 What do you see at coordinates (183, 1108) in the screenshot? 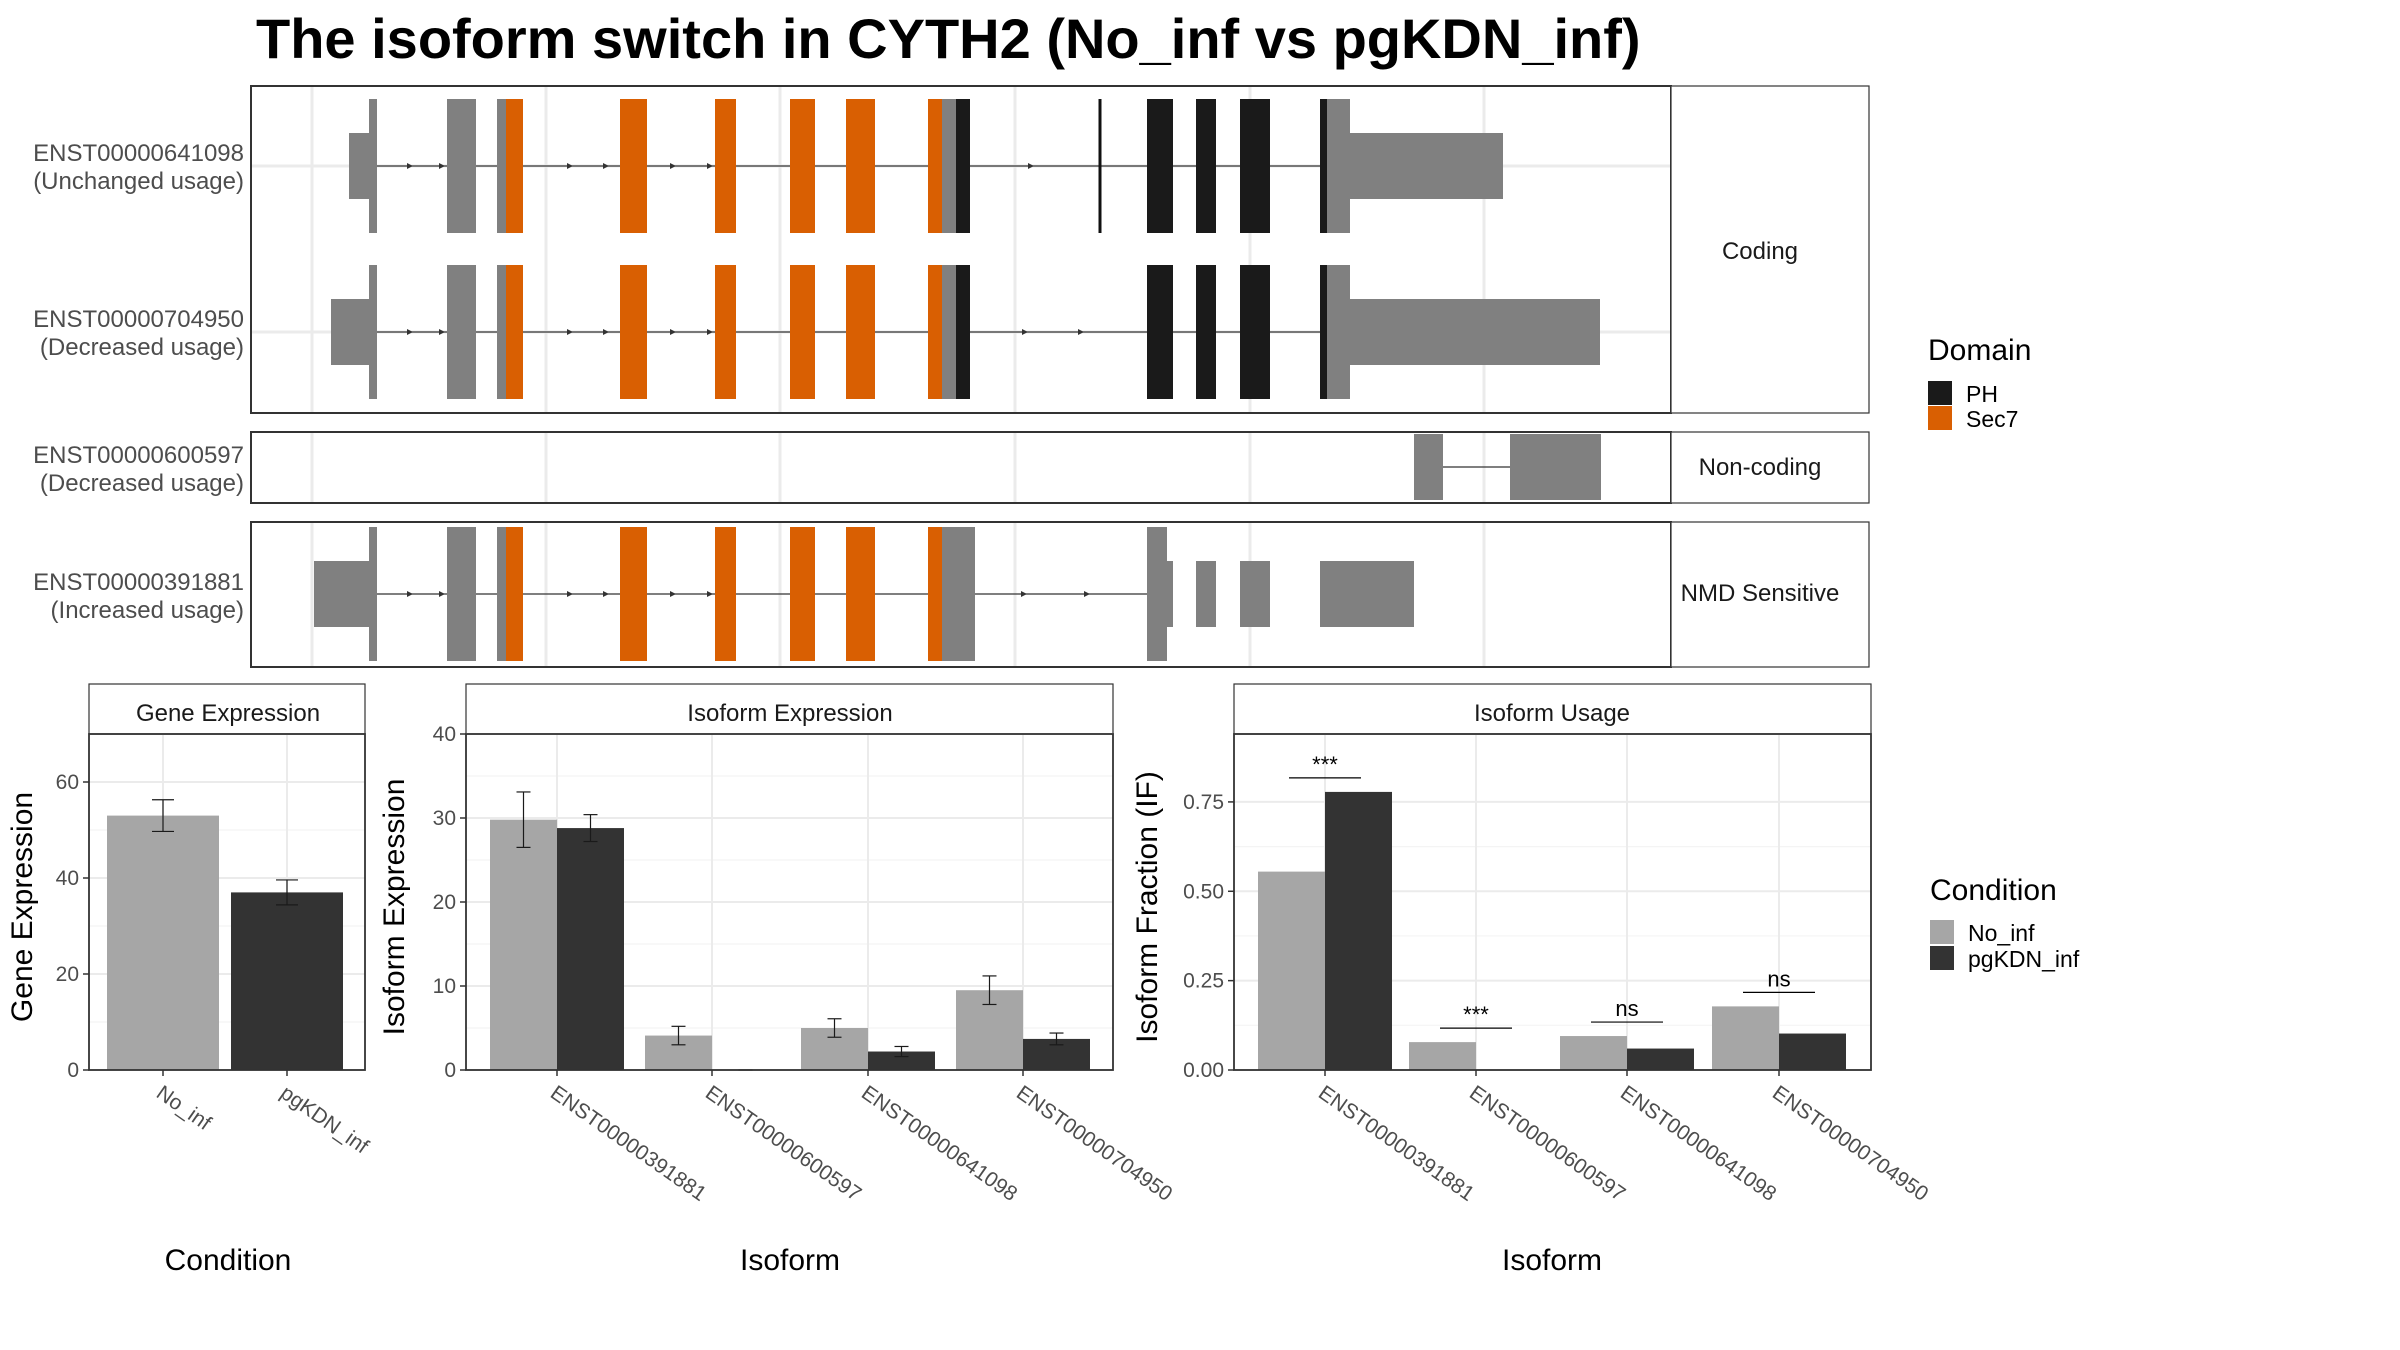
I see `x-tick-label: No_inf` at bounding box center [183, 1108].